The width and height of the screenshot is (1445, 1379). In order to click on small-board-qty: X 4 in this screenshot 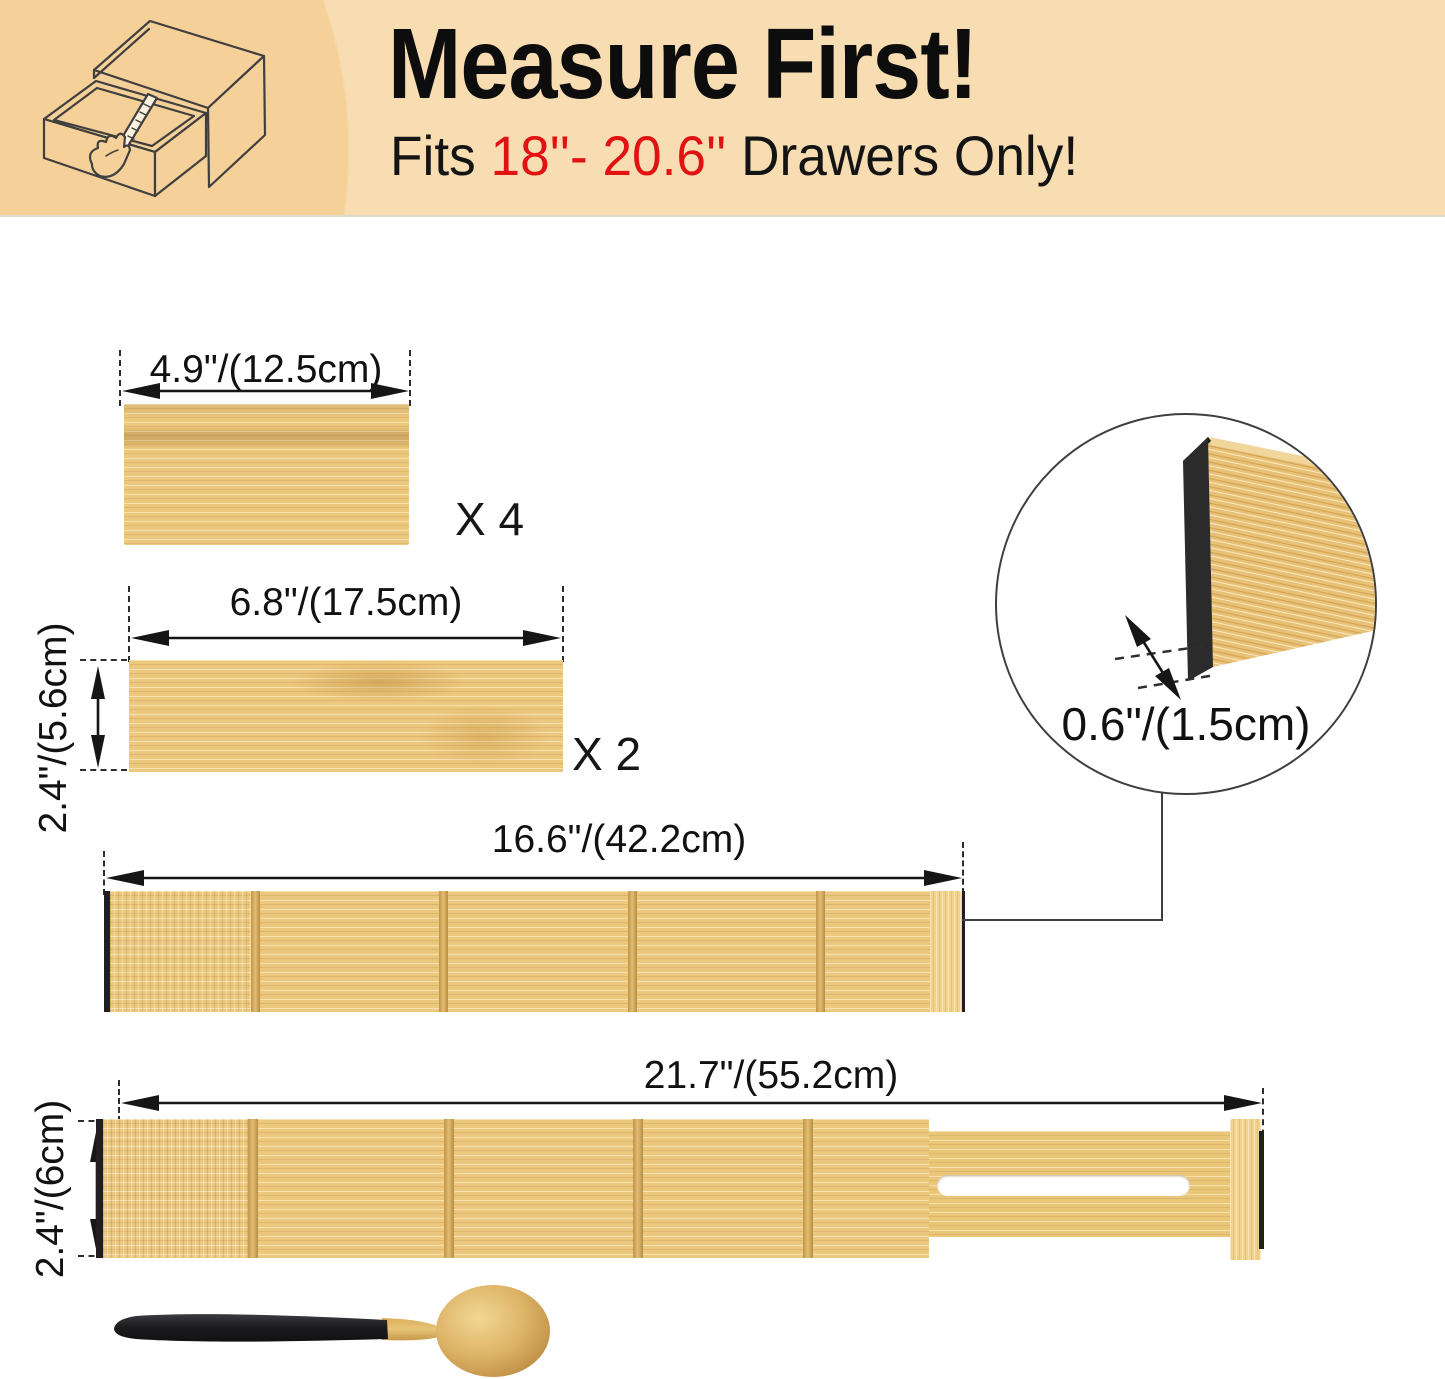, I will do `click(490, 519)`.